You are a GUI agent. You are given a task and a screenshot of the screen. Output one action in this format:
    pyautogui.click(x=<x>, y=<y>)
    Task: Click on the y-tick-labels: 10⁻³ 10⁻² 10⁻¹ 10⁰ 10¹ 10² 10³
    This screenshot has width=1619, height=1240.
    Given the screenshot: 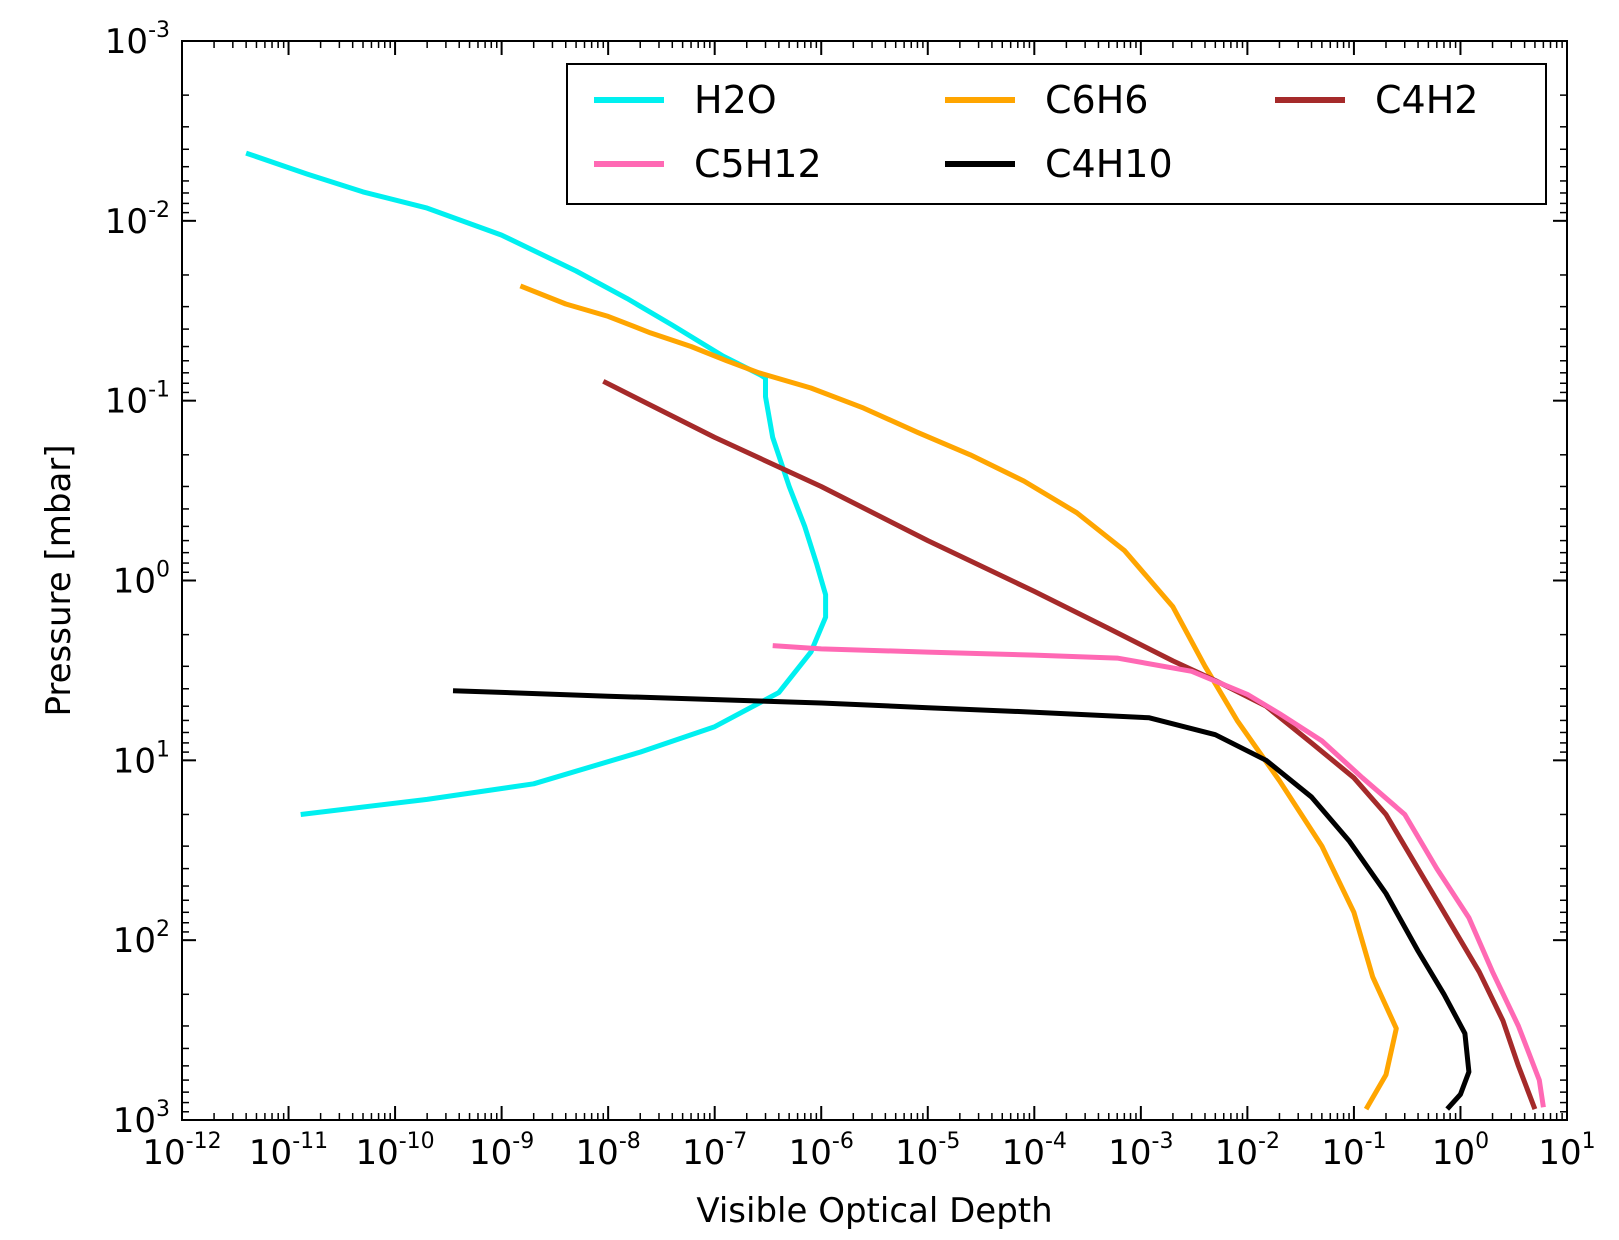 What is the action you would take?
    pyautogui.click(x=137, y=579)
    